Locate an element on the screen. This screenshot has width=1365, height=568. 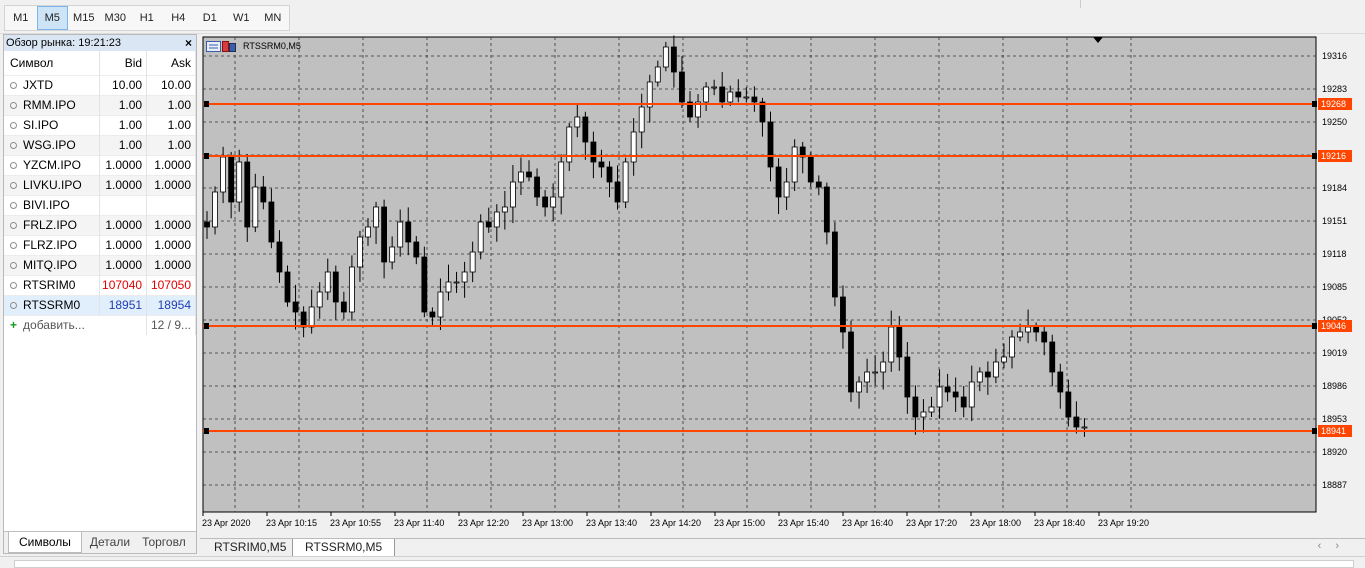
symbol-cell: YZCM.IPO is located at coordinates (52, 164).